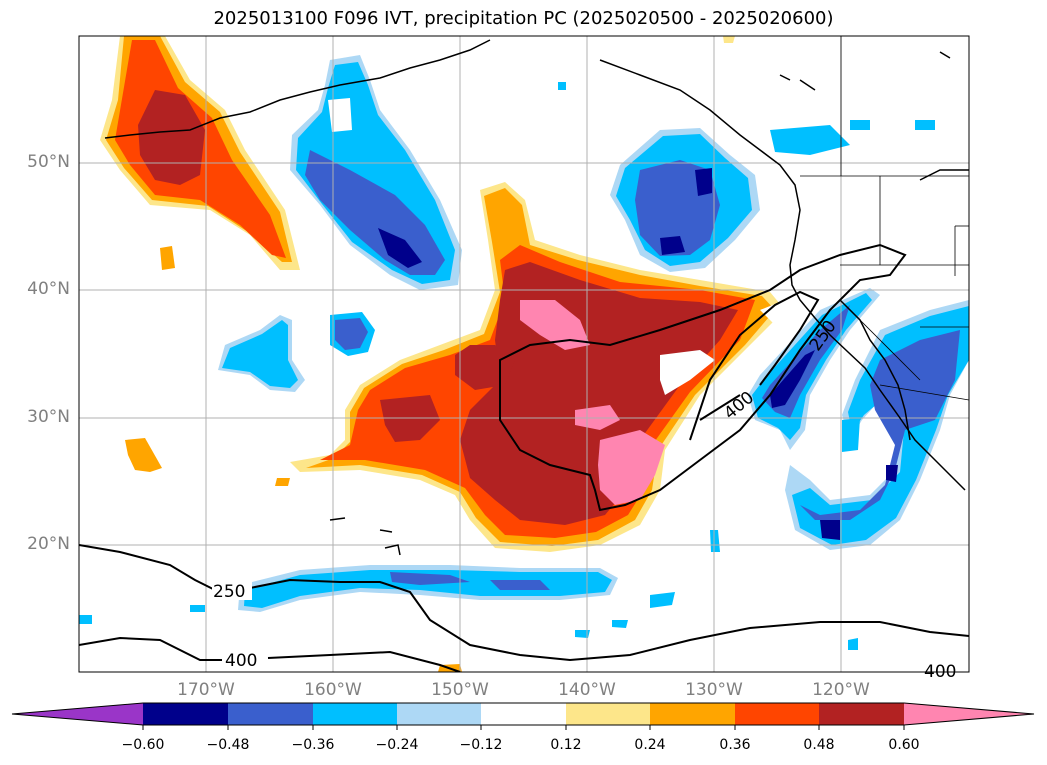  What do you see at coordinates (313, 745) in the screenshot?
I see `colorbar-tick-label: −0.36` at bounding box center [313, 745].